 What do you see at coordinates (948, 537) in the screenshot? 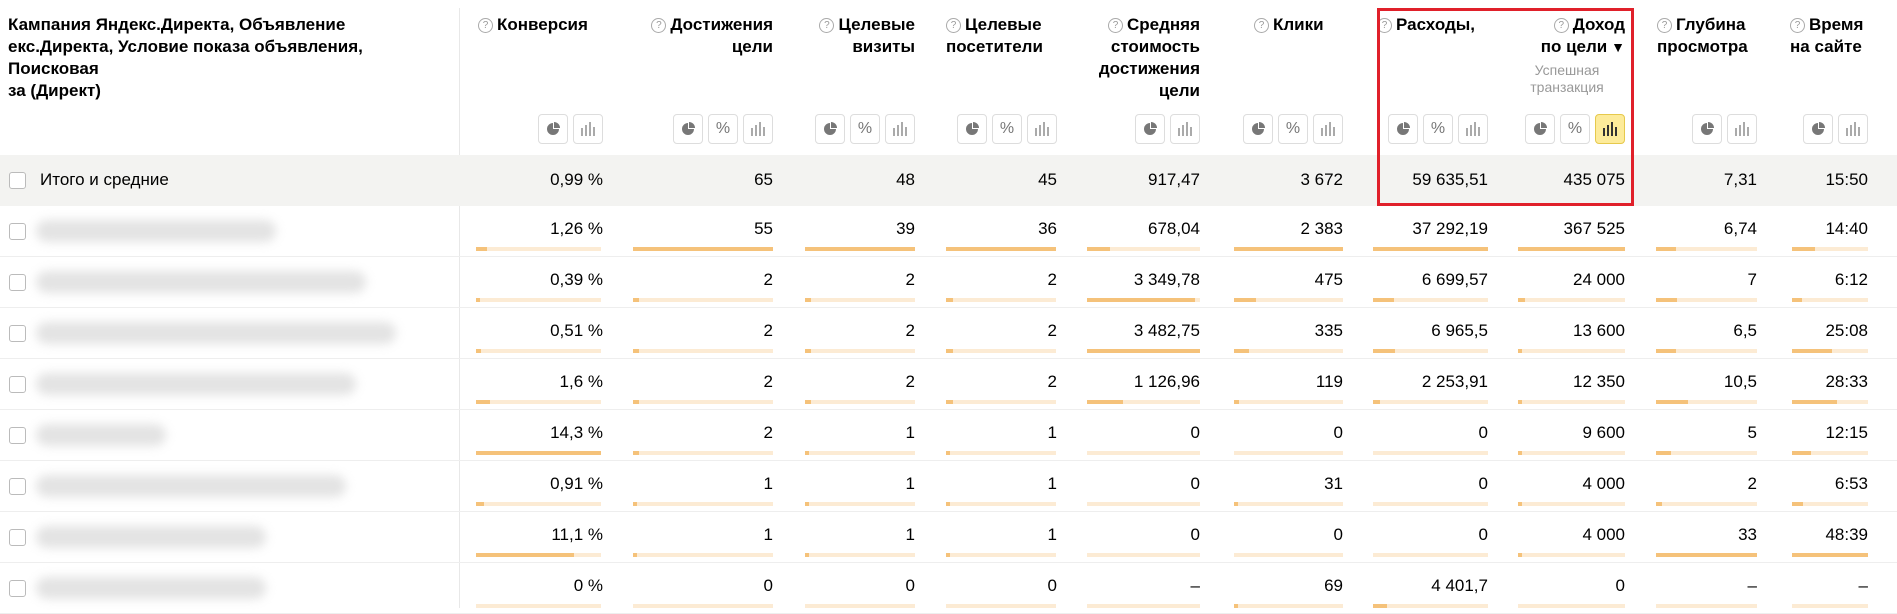
I see `table-row: 11,1 % 1 1 1 0 0 0 4 000 33 48:39` at bounding box center [948, 537].